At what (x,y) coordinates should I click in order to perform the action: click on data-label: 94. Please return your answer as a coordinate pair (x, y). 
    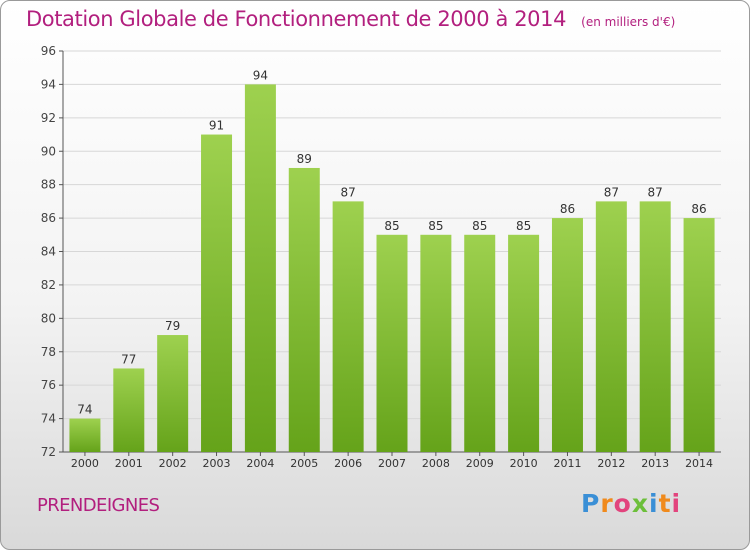
    Looking at the image, I should click on (260, 75).